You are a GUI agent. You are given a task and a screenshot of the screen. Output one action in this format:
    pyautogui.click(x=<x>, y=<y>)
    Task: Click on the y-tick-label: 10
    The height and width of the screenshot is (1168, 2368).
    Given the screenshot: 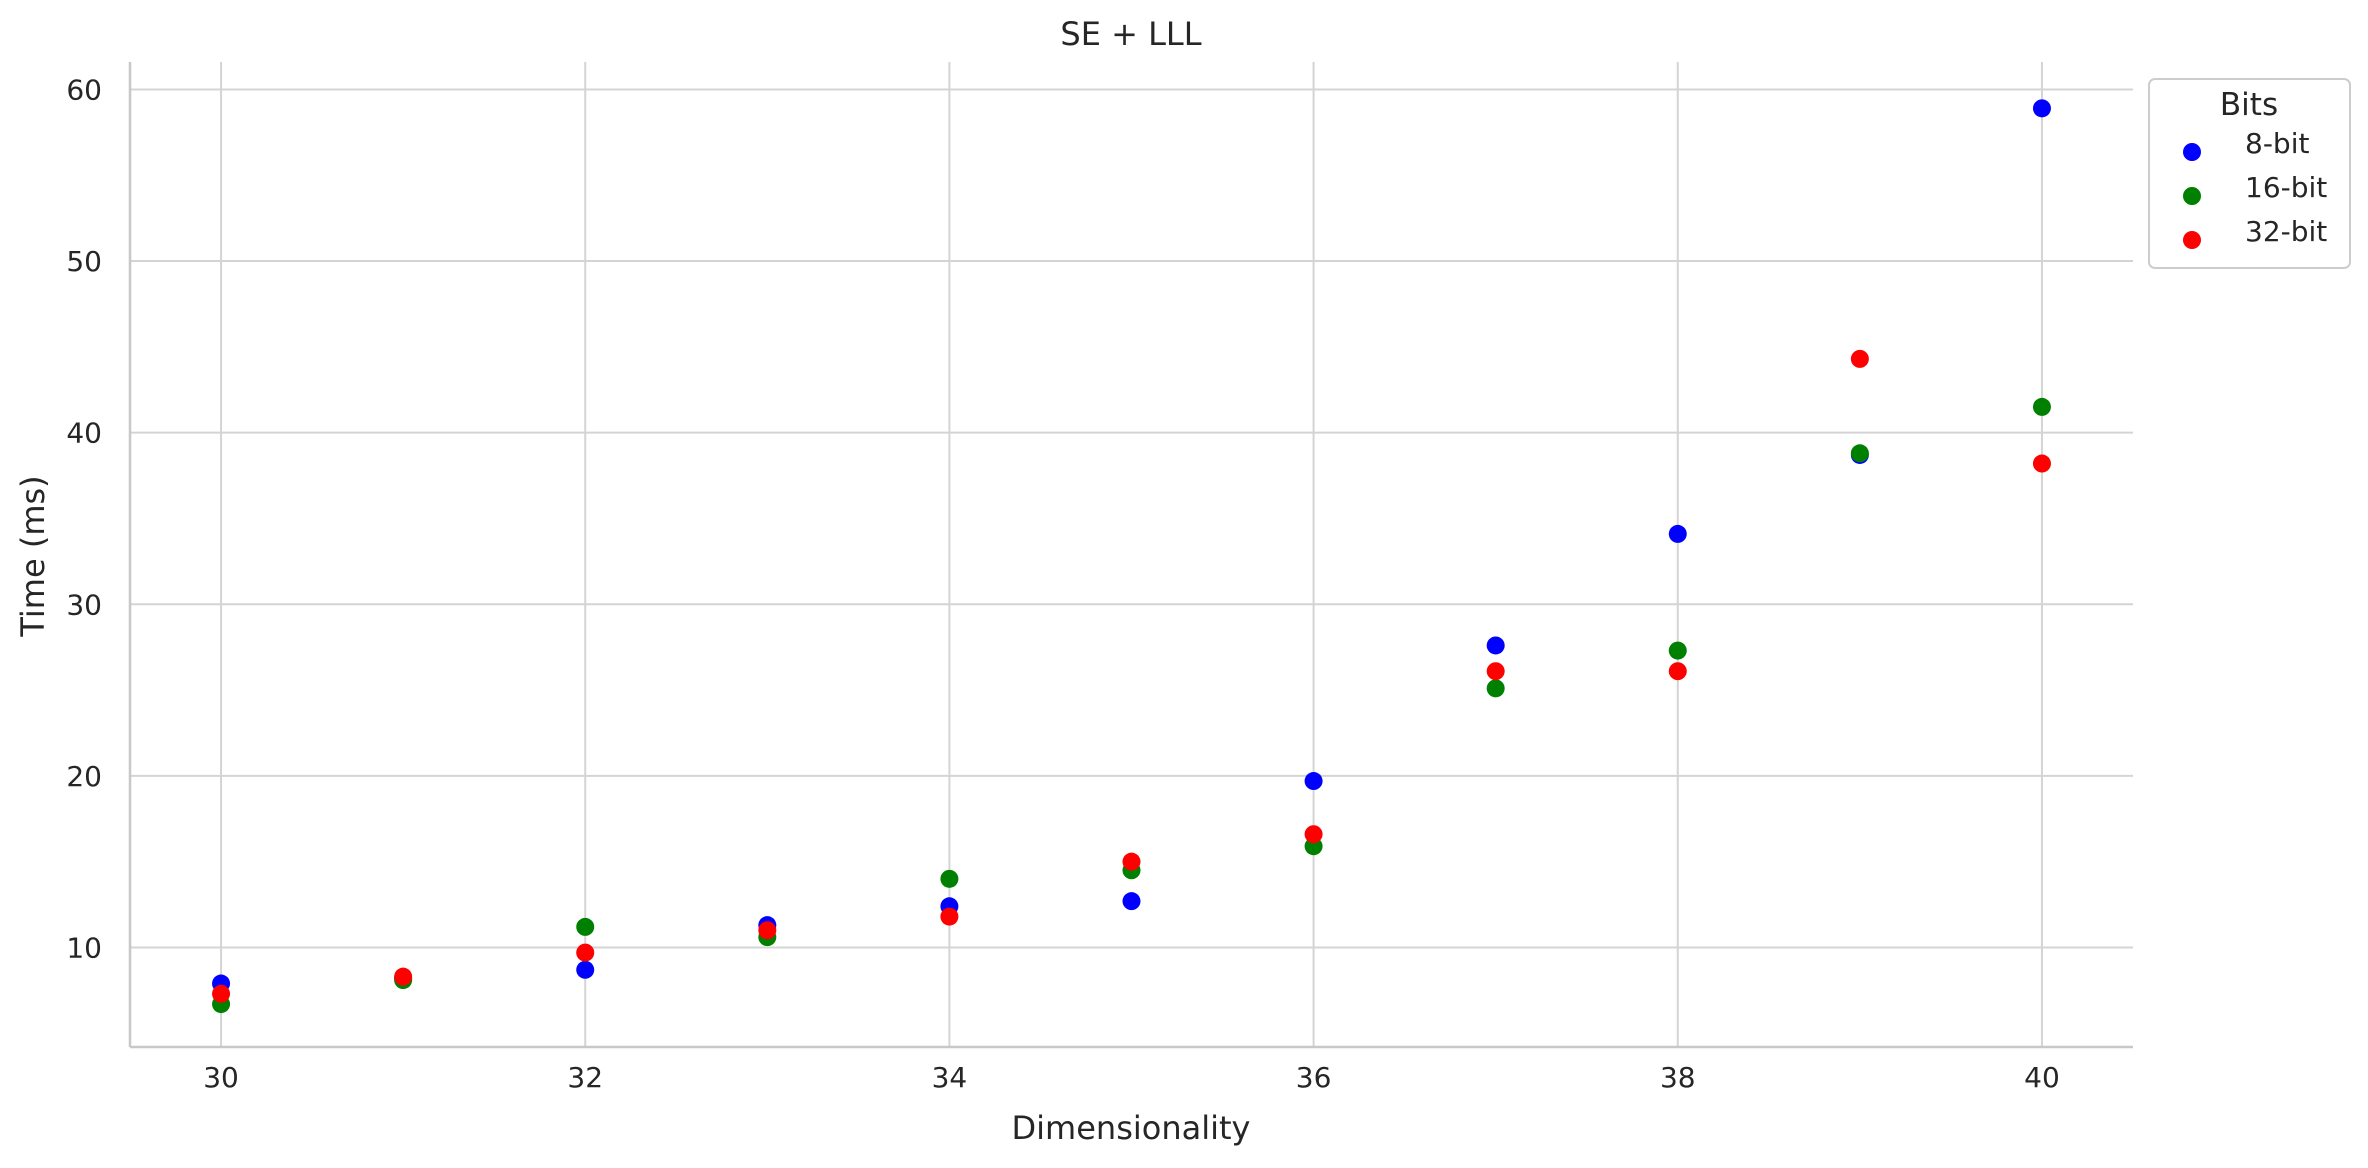 What is the action you would take?
    pyautogui.click(x=84, y=947)
    